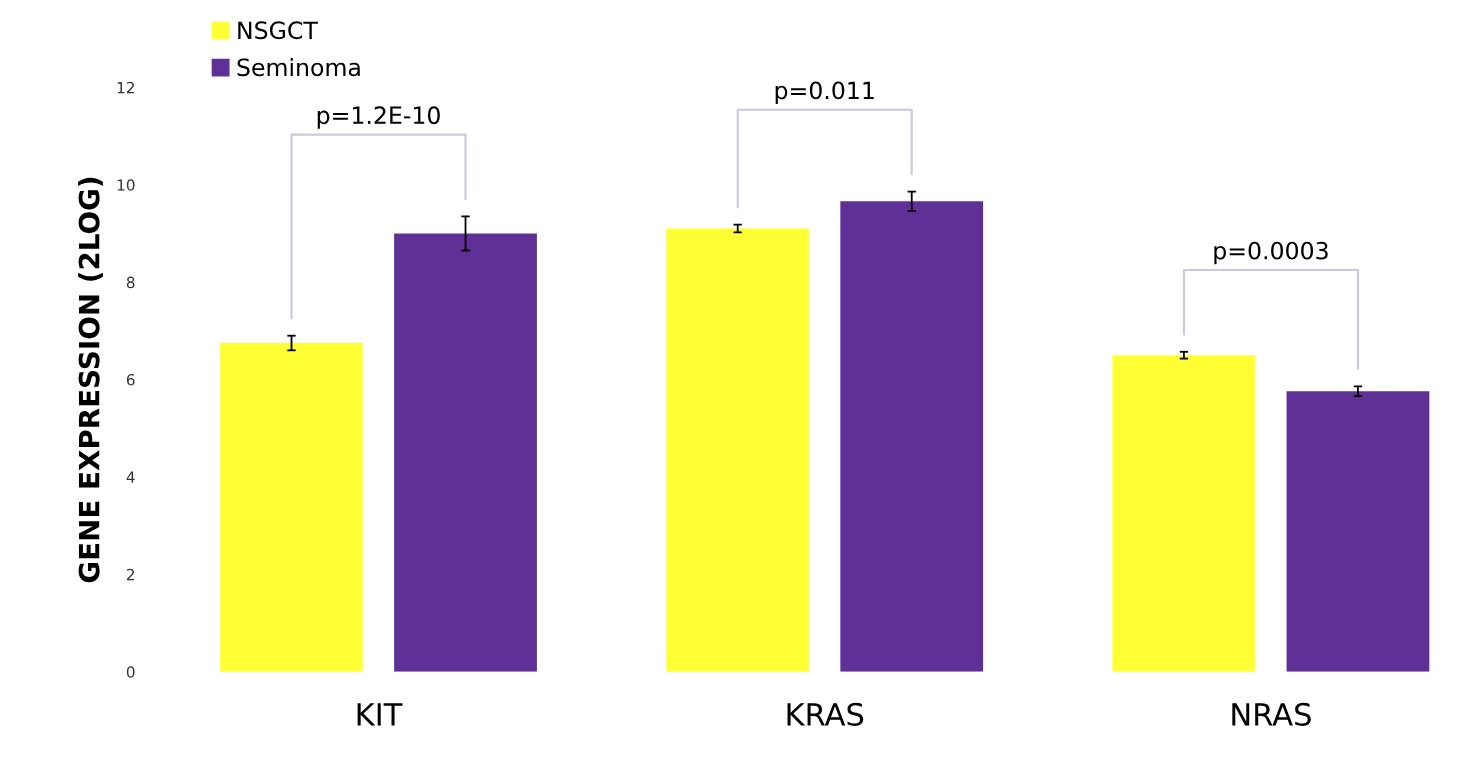 This screenshot has width=1470, height=773. What do you see at coordinates (298, 67) in the screenshot?
I see `legend-label: Seminoma` at bounding box center [298, 67].